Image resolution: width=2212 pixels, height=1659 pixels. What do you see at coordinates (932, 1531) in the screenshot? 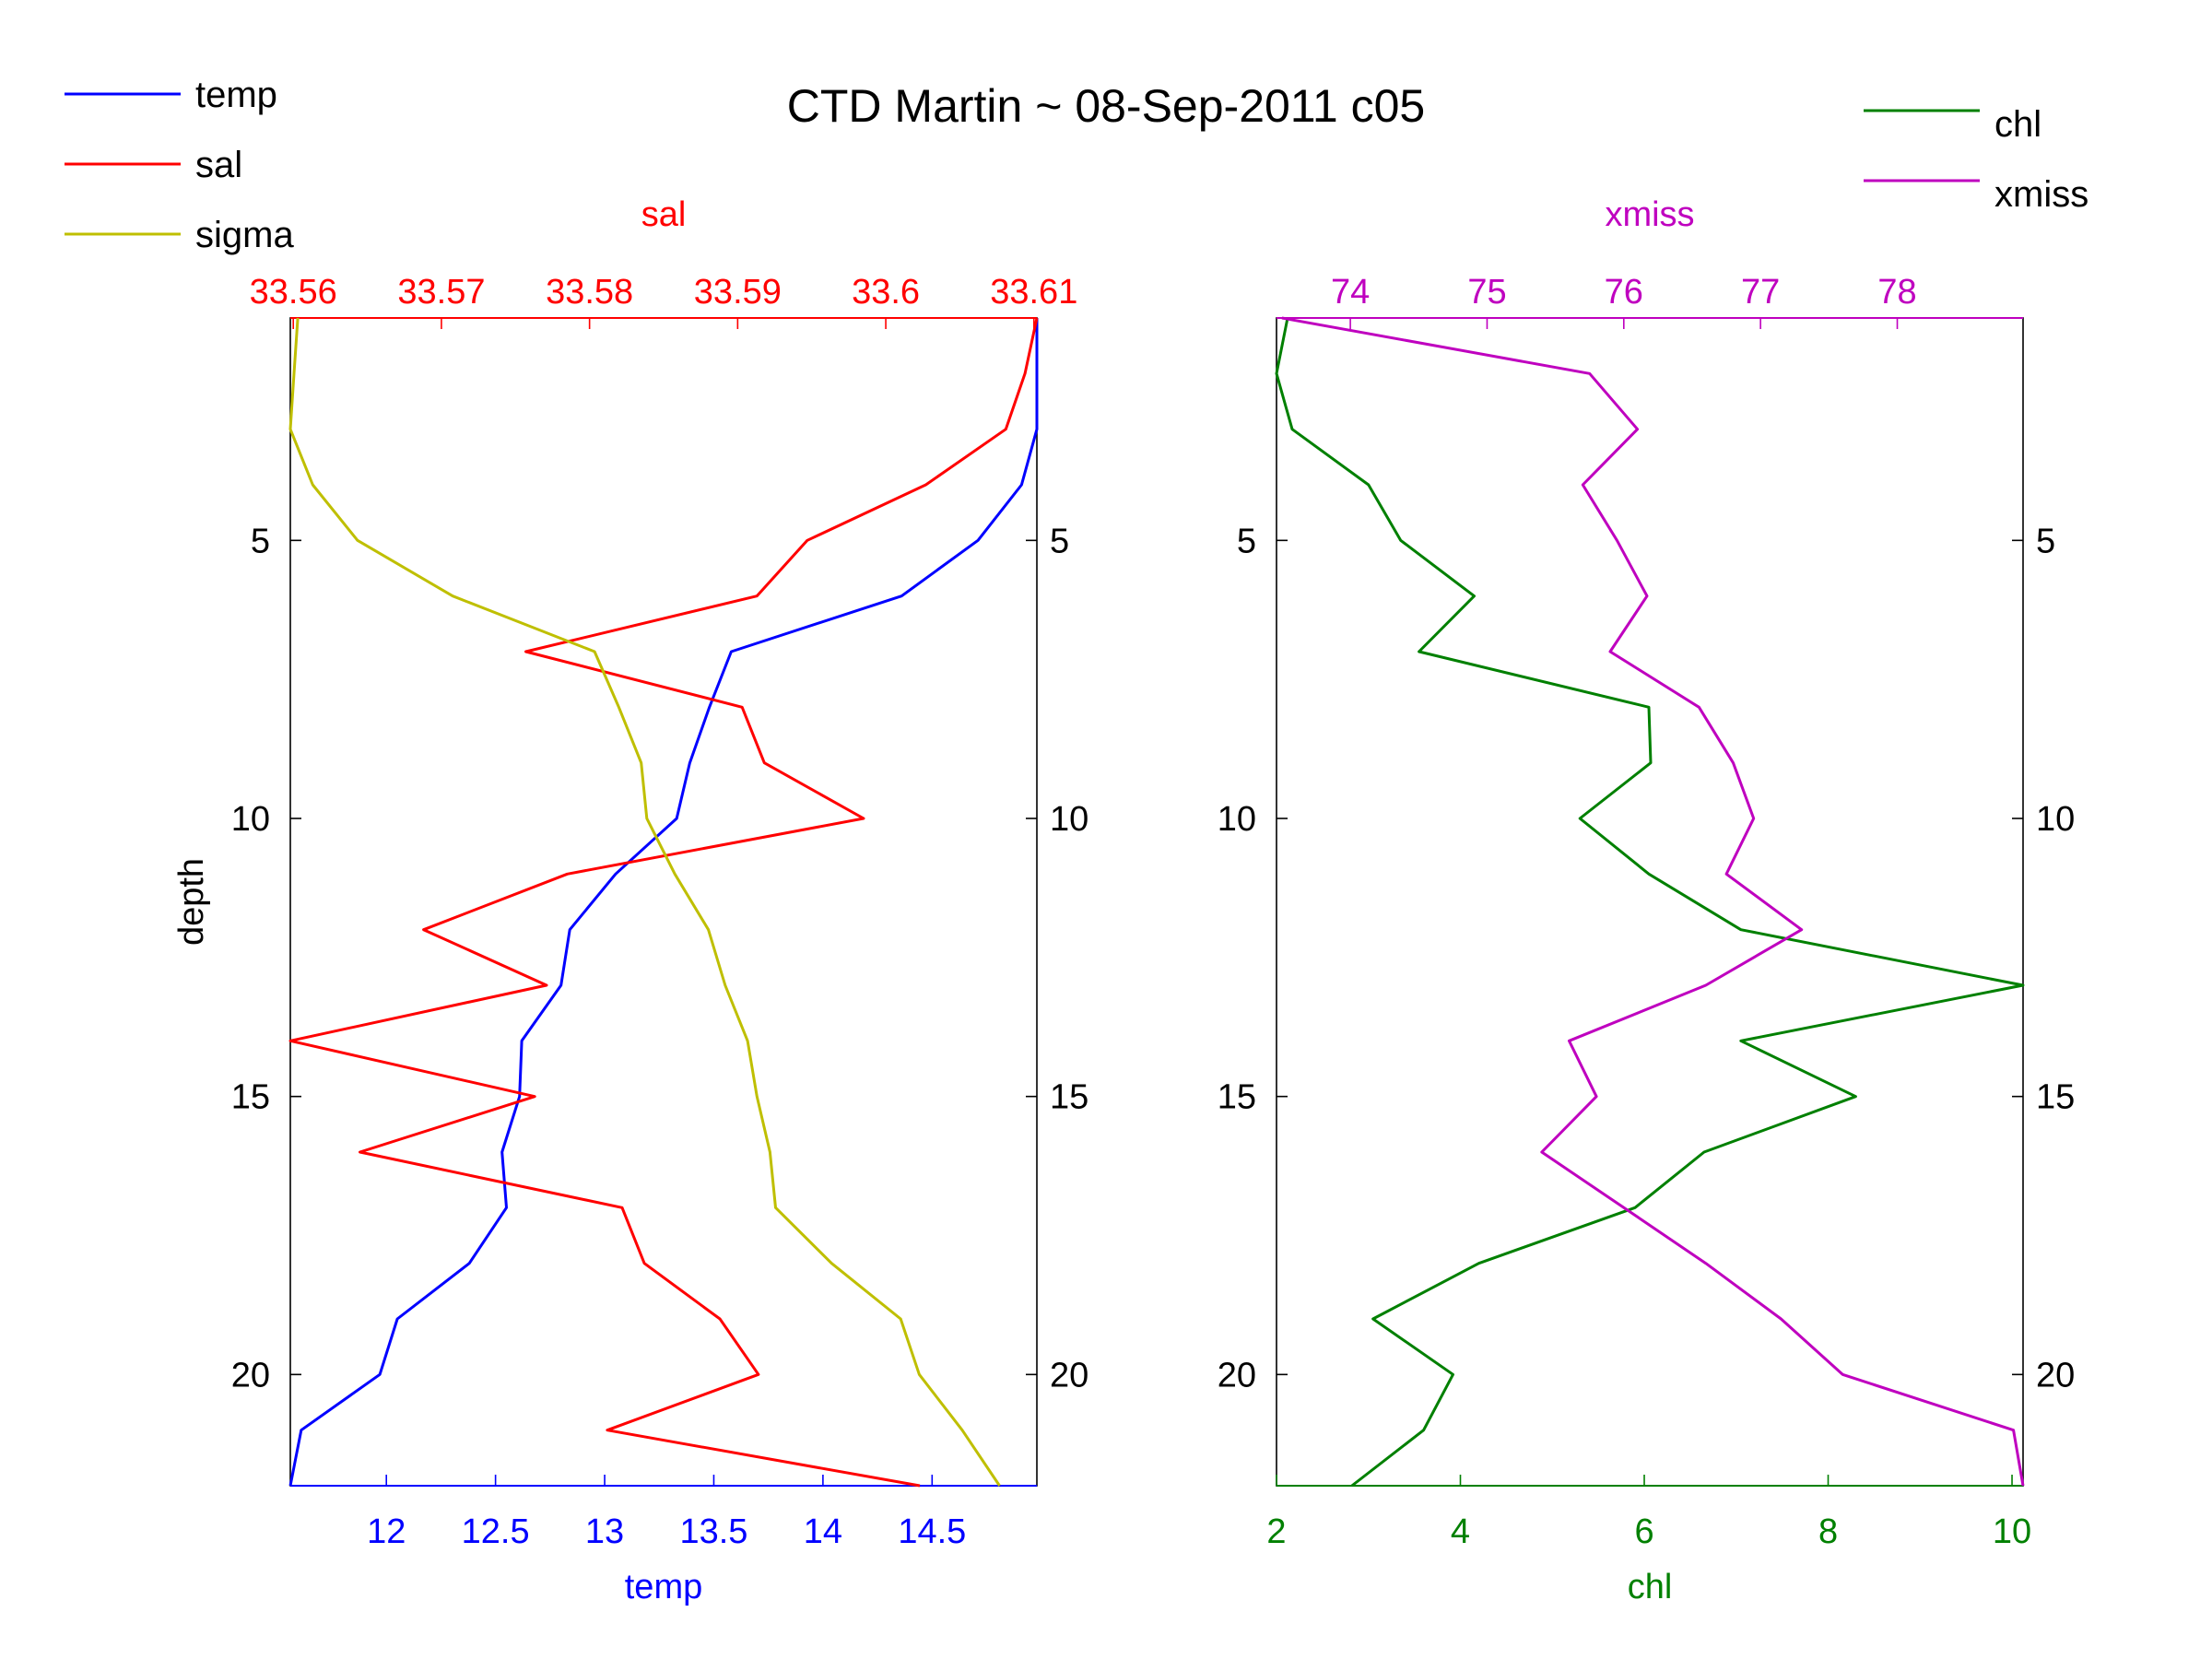
I see `x-bottom-tick-label: 14.5` at bounding box center [932, 1531].